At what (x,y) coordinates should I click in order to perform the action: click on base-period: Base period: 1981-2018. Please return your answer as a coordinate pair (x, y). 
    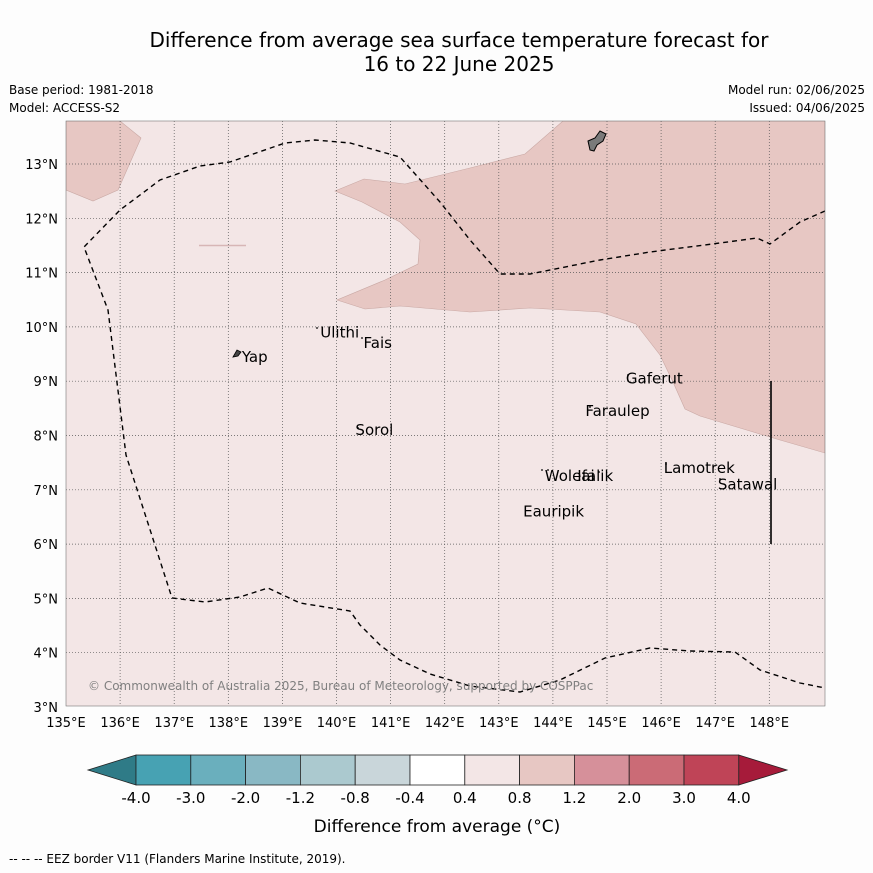
    Looking at the image, I should click on (81, 90).